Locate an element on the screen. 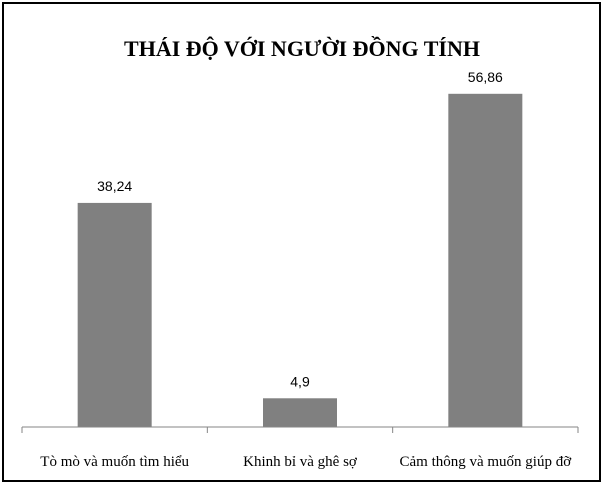  data-label: 38,24 is located at coordinates (114, 186).